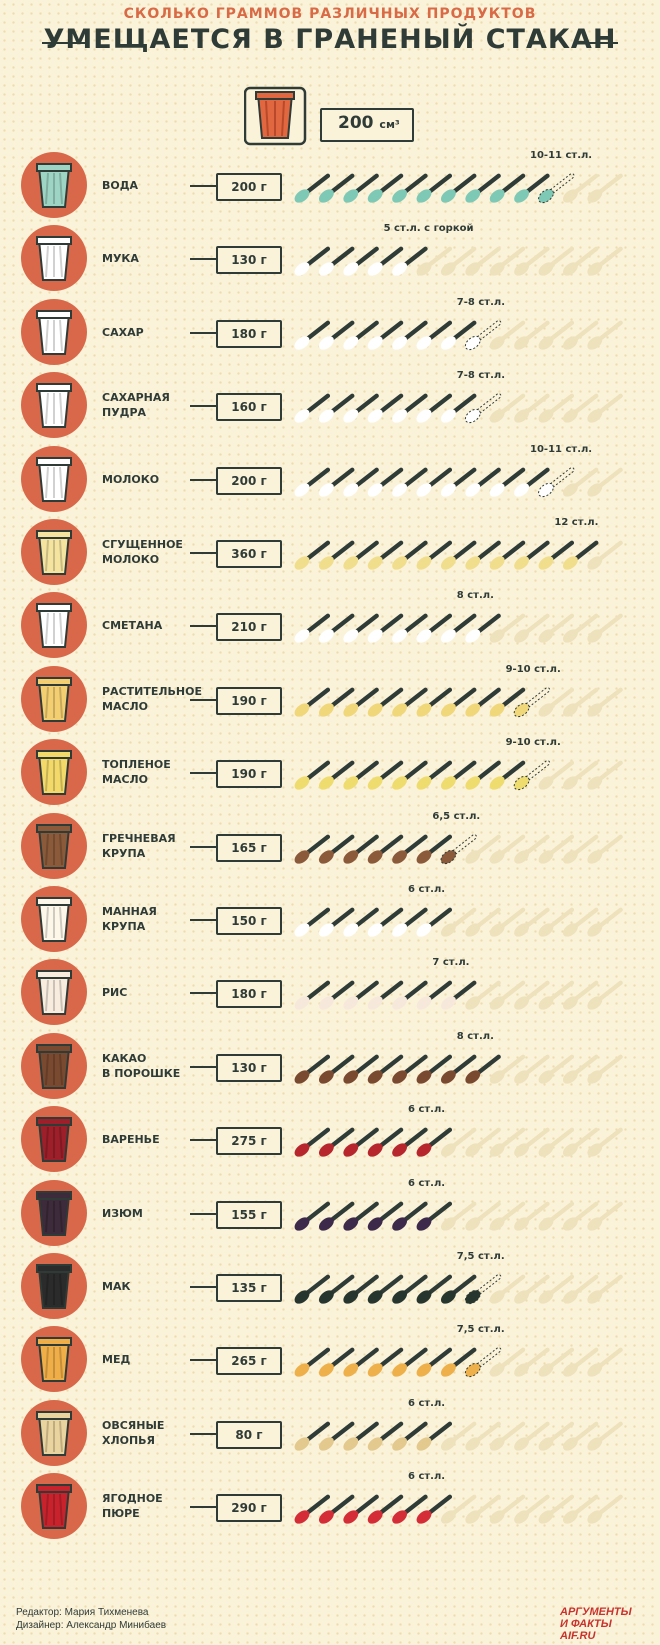 This screenshot has width=660, height=1645. Describe the element at coordinates (249, 921) in the screenshot. I see `weight-value: 150 г` at that location.